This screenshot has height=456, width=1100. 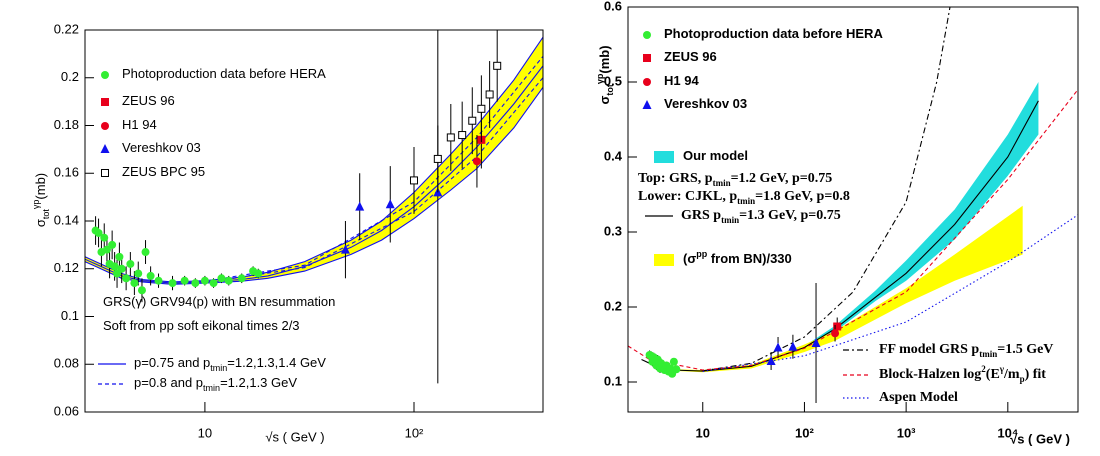 What do you see at coordinates (1007, 432) in the screenshot?
I see `x-tick-label: 10⁴` at bounding box center [1007, 432].